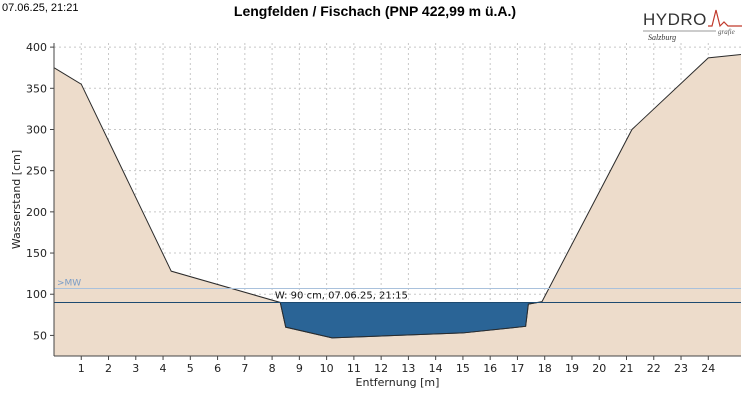  Describe the element at coordinates (40, 335) in the screenshot. I see `y-tick-label: 50` at that location.